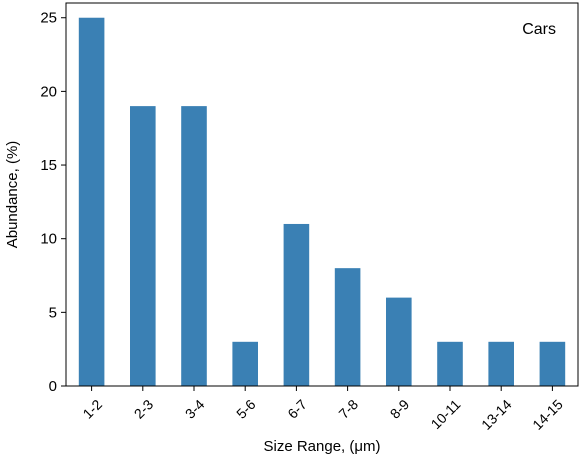 The image size is (582, 463). What do you see at coordinates (322, 409) in the screenshot?
I see `x-axis: 1-2 2-3 3-4 5-6 6-7 7-8 8-9 10-11 13-14 14-15` at bounding box center [322, 409].